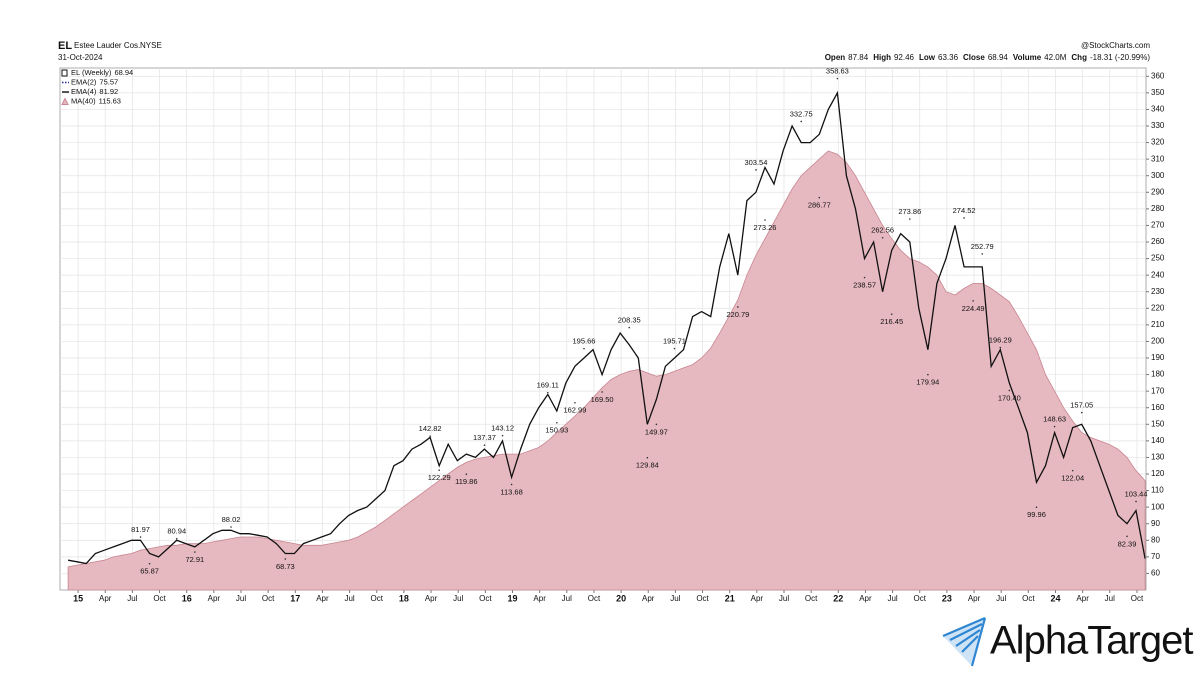 This screenshot has height=674, width=1200. Describe the element at coordinates (1158, 307) in the screenshot. I see `y-tick-label: 220` at that location.